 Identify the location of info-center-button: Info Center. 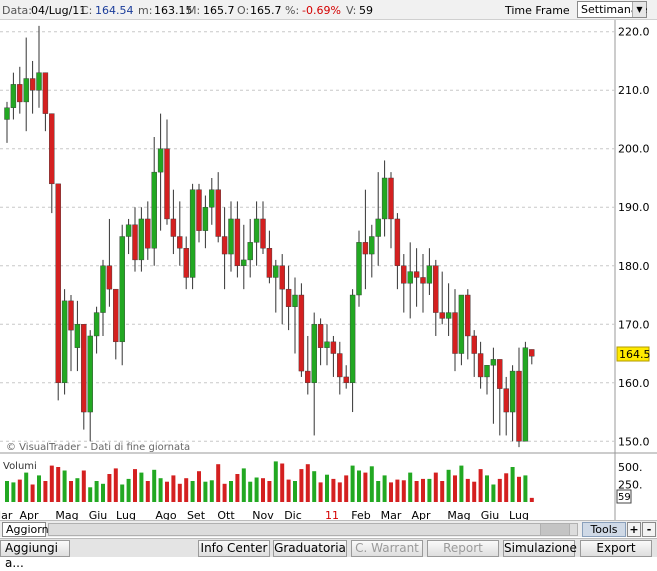
(234, 548).